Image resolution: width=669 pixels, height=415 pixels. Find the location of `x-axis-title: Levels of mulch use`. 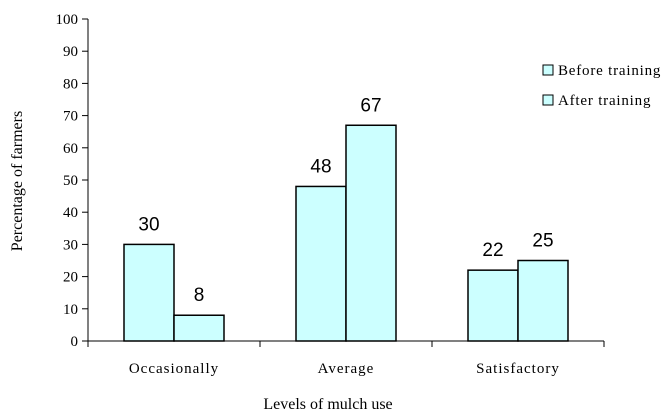

x-axis-title: Levels of mulch use is located at coordinates (327, 404).